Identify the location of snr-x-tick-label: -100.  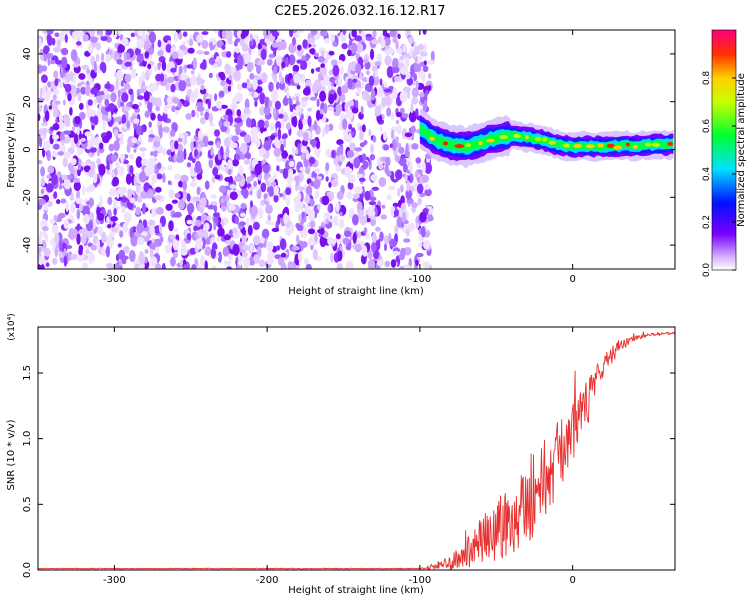
(420, 580).